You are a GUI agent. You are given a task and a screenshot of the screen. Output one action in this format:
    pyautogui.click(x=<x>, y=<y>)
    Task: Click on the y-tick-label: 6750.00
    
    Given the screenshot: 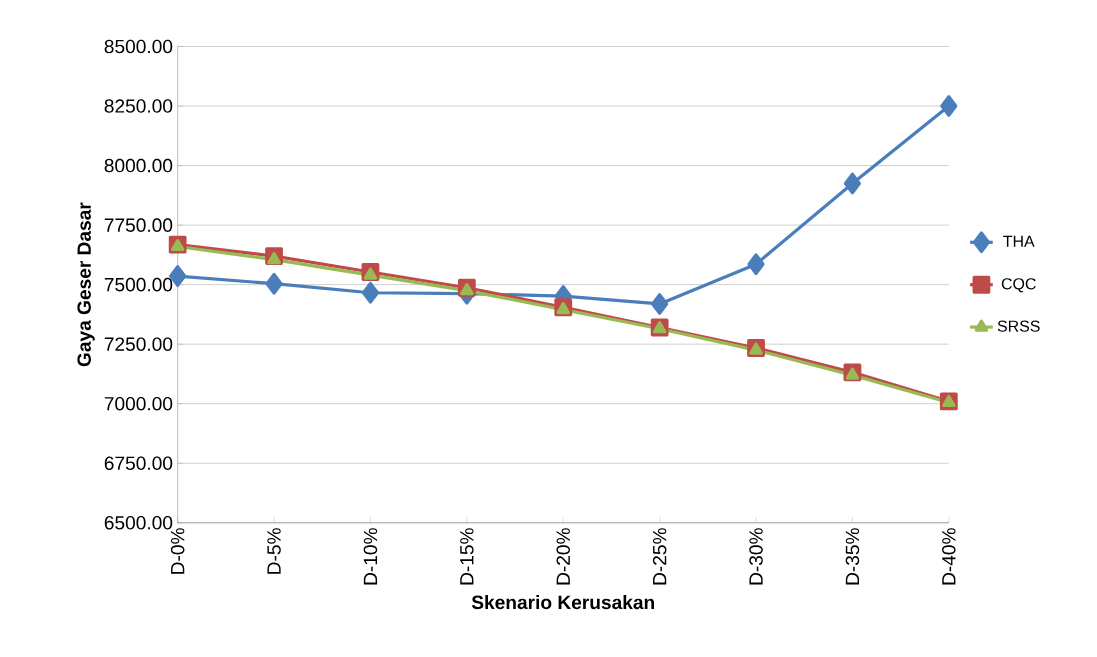 What is the action you would take?
    pyautogui.click(x=138, y=463)
    